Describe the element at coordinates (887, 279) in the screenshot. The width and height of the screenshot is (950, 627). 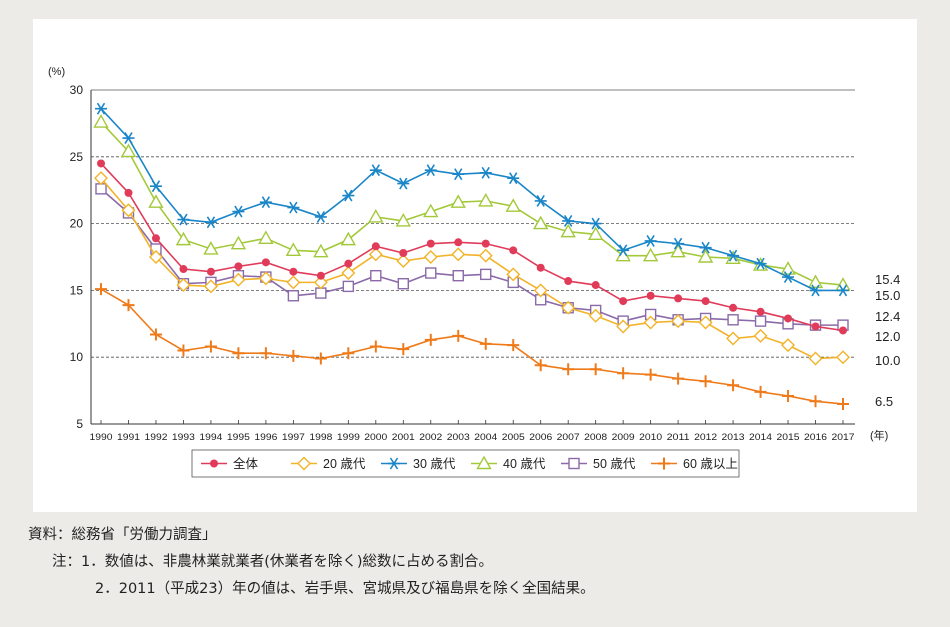
I see `end-value-label: 15.4` at that location.